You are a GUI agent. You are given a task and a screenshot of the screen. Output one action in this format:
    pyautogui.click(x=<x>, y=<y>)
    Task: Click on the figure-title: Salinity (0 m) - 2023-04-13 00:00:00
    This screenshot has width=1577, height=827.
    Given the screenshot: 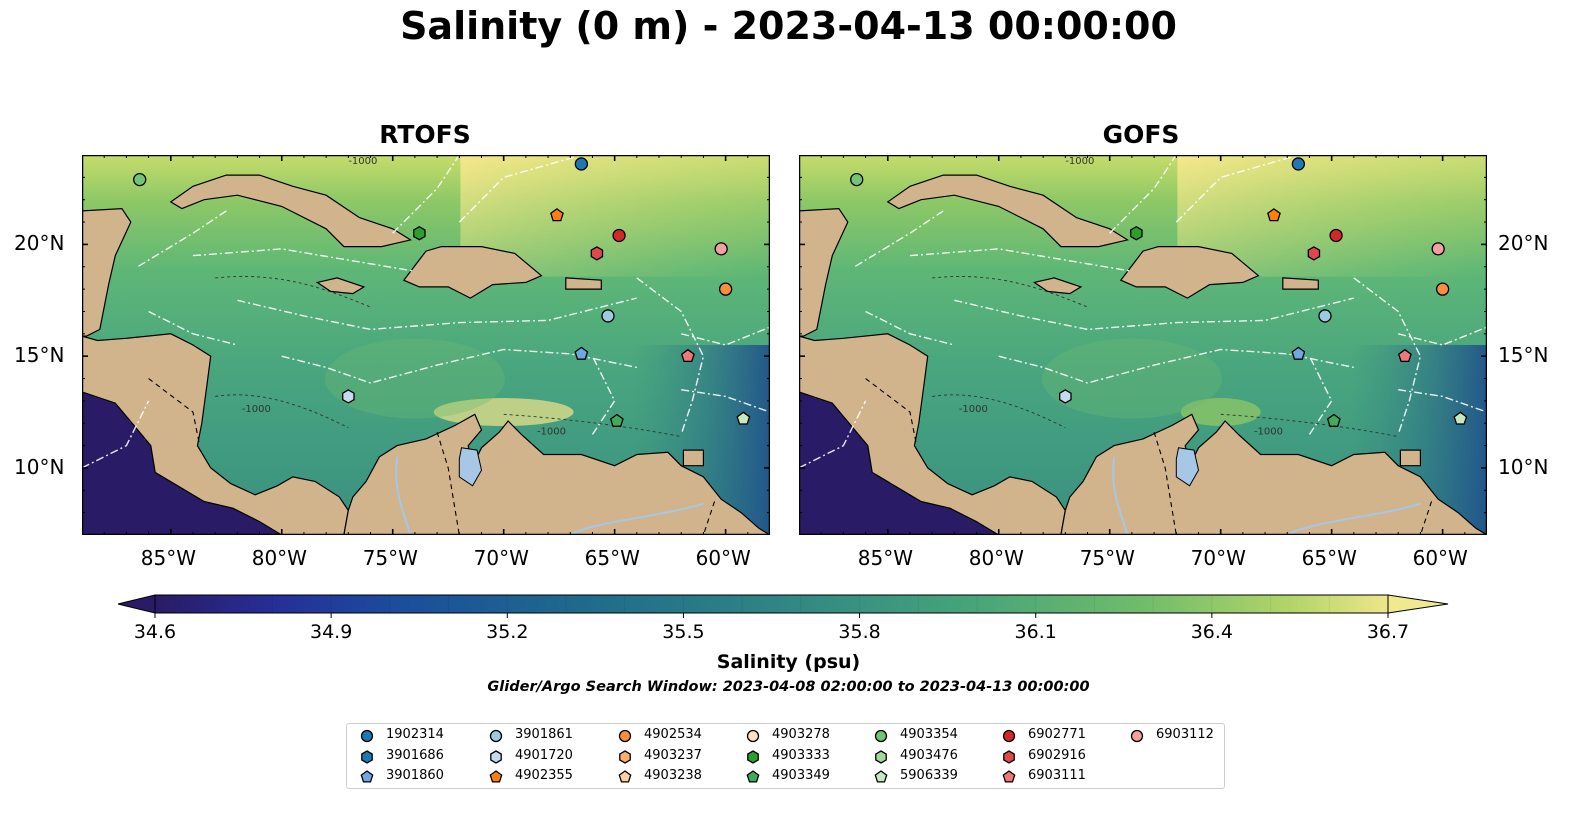 What is the action you would take?
    pyautogui.click(x=788, y=26)
    